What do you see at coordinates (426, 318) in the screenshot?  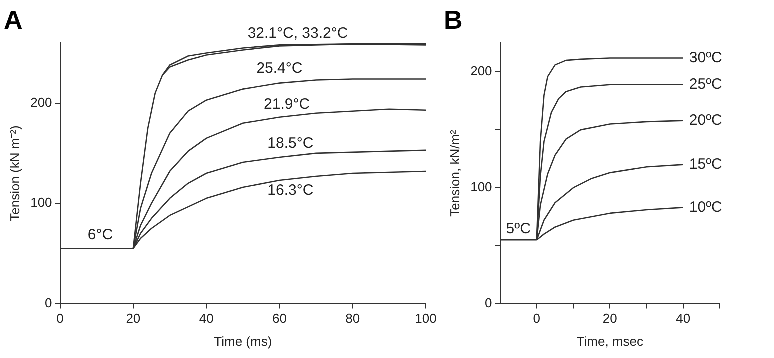 I see `x-tick-label: 100` at bounding box center [426, 318].